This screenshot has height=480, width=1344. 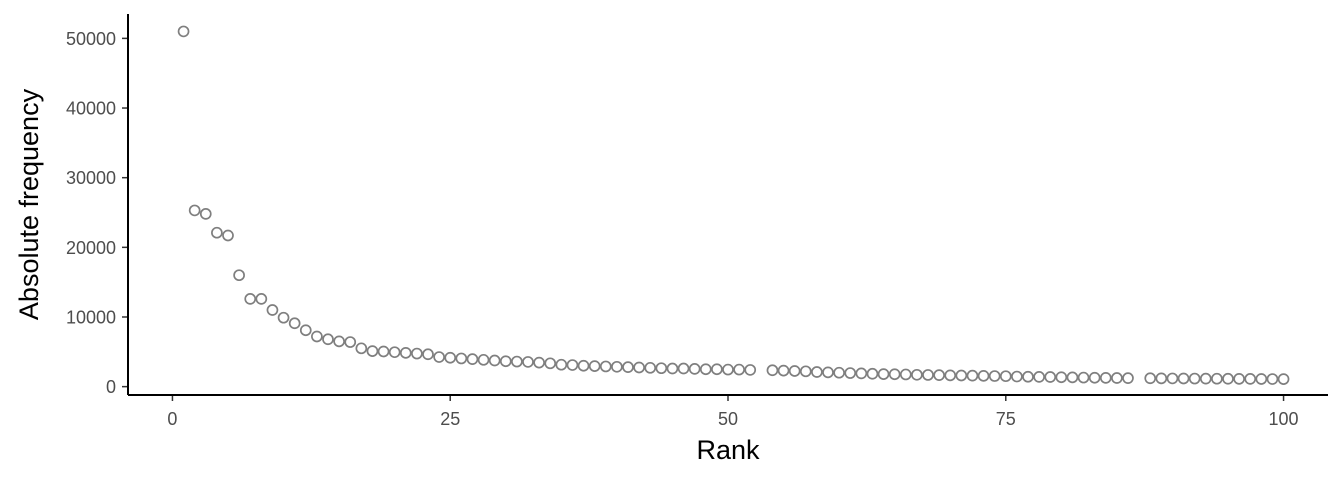 I want to click on y-tick-label: 0, so click(x=111, y=387).